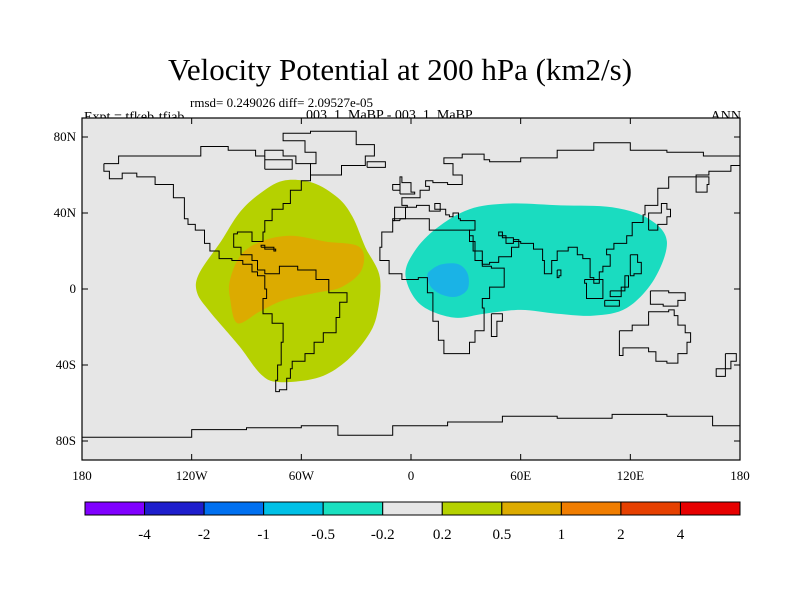 The height and width of the screenshot is (600, 800). I want to click on lat-tick-label: 40N, so click(65, 212).